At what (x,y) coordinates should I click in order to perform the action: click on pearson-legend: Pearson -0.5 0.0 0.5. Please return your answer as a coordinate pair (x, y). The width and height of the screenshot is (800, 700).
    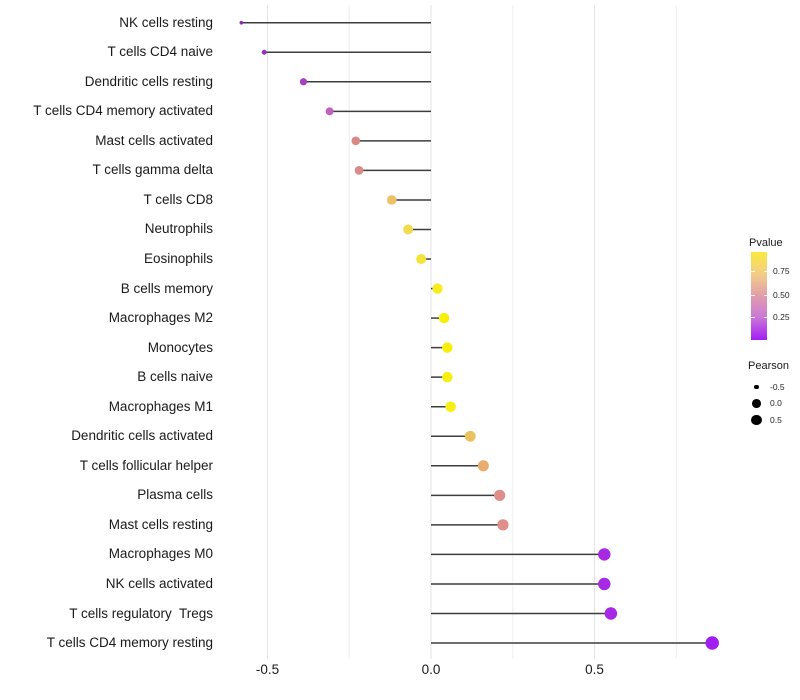
    Looking at the image, I should click on (774, 397).